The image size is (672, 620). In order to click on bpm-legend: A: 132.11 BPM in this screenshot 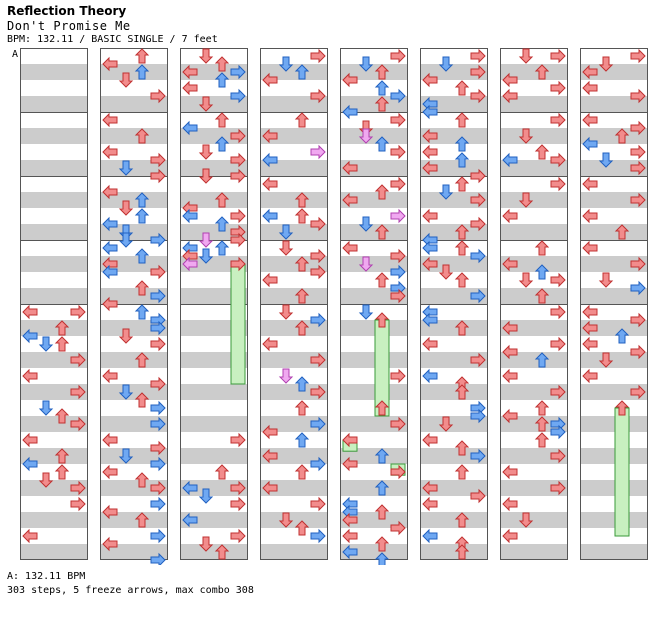, I will do `click(46, 576)`.